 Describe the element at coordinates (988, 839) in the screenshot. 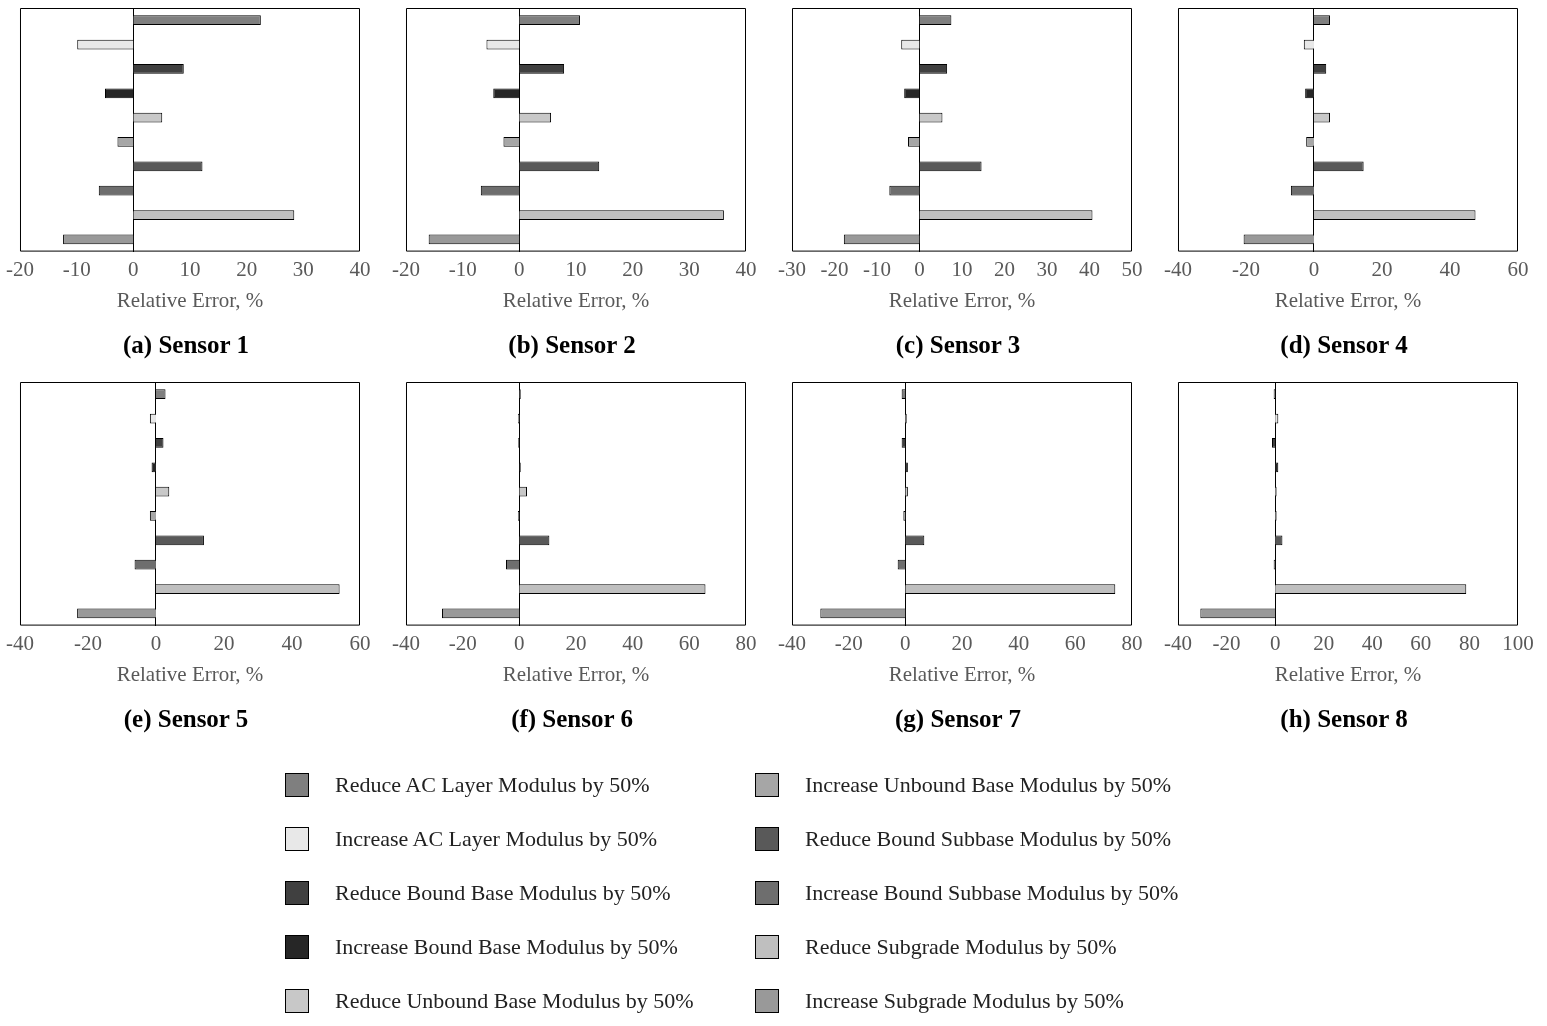

I see `legend-label: Reduce Bound Subbase Modulus by 50%` at that location.